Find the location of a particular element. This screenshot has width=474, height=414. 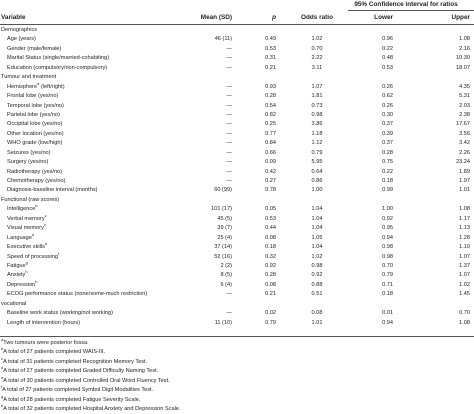

upper-bound-cell: 1.45 is located at coordinates (464, 294).